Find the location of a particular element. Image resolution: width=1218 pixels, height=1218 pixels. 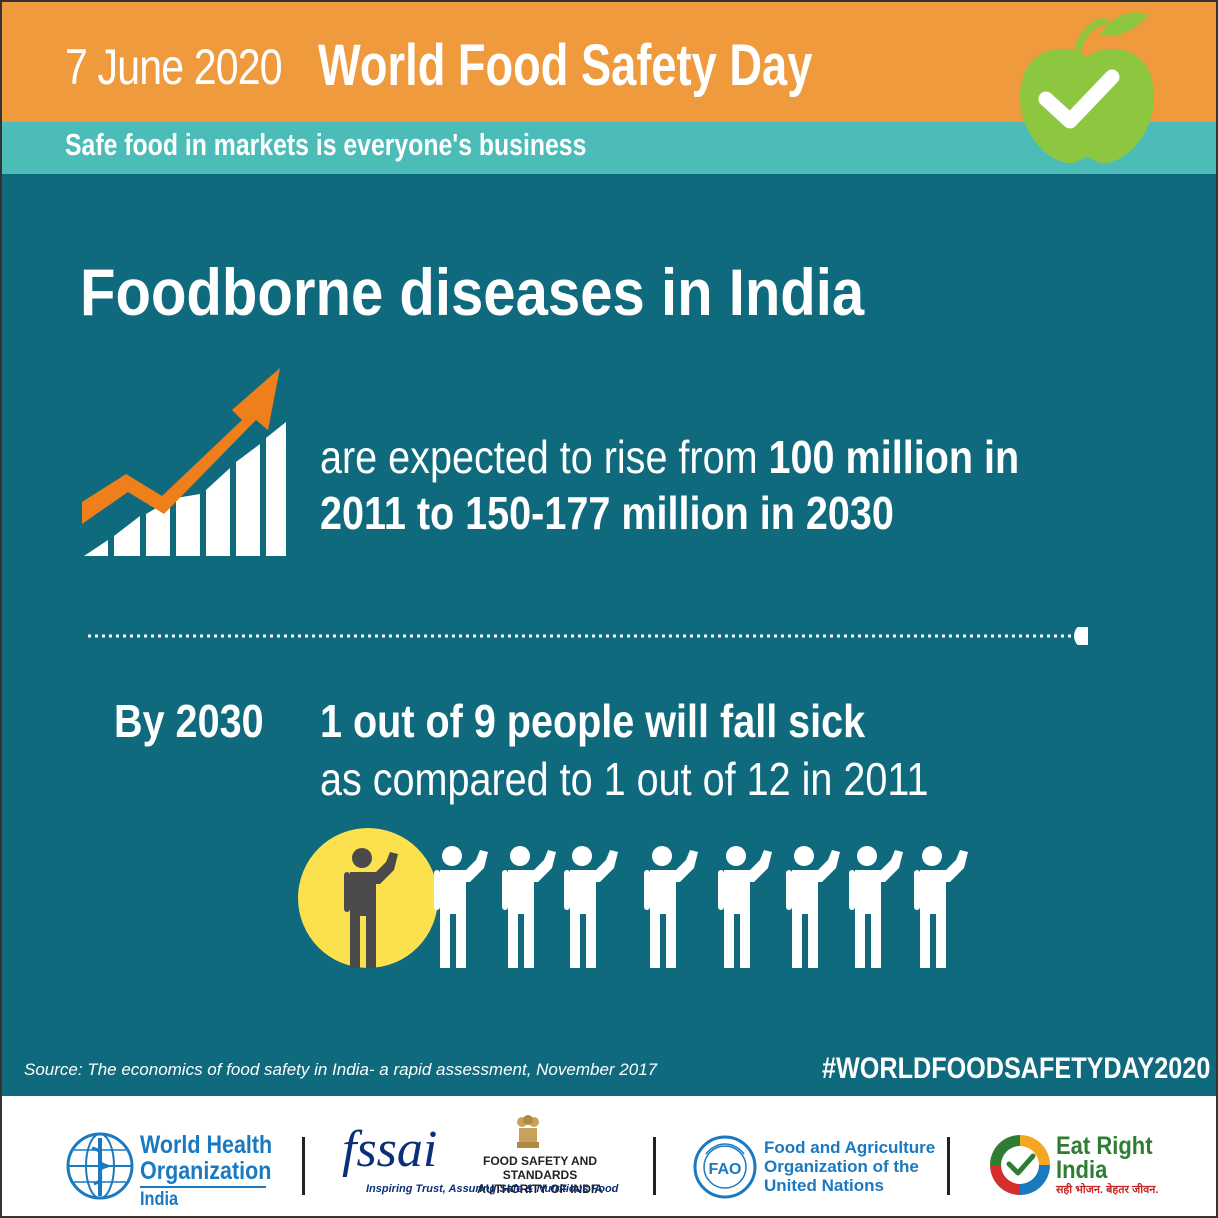

eri-line-1: Eat Right is located at coordinates (1104, 1146).